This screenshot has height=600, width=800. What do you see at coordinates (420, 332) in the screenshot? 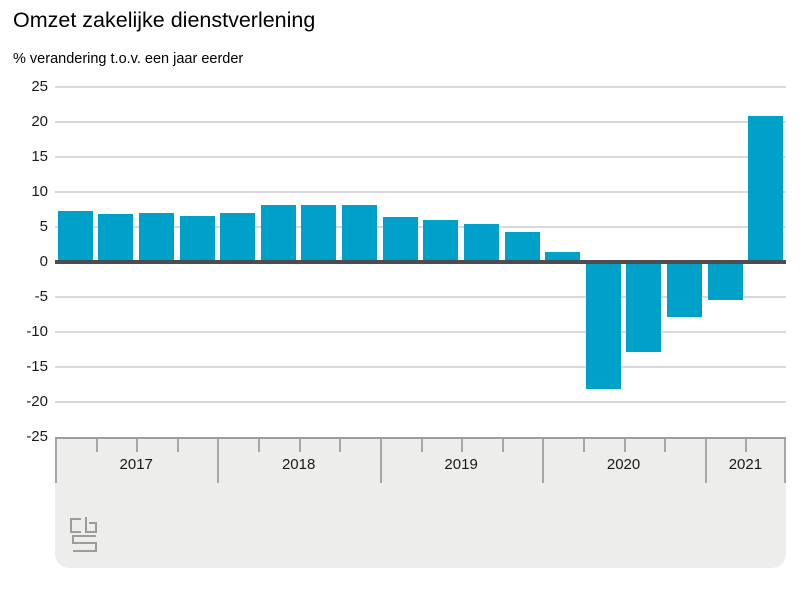
I see `gridline-y--10` at bounding box center [420, 332].